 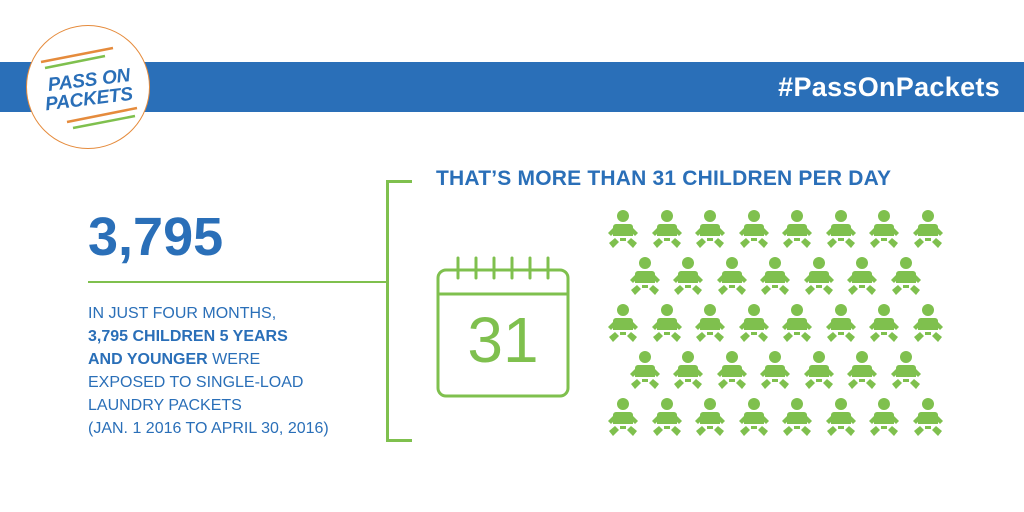 I want to click on calendar-day: 31, so click(x=503, y=340).